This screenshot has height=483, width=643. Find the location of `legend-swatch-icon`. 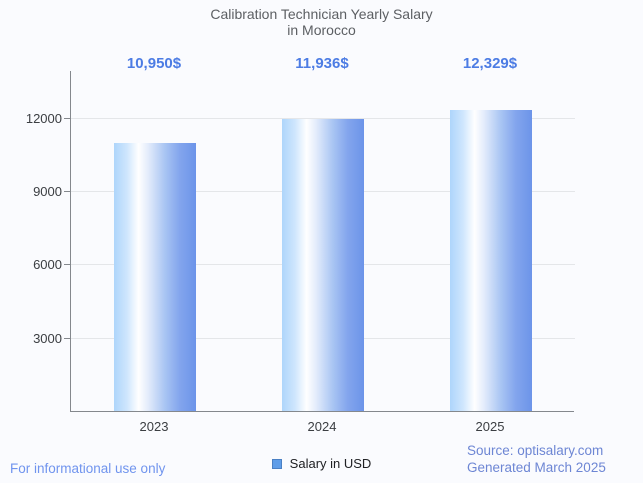

legend-swatch-icon is located at coordinates (276, 463).